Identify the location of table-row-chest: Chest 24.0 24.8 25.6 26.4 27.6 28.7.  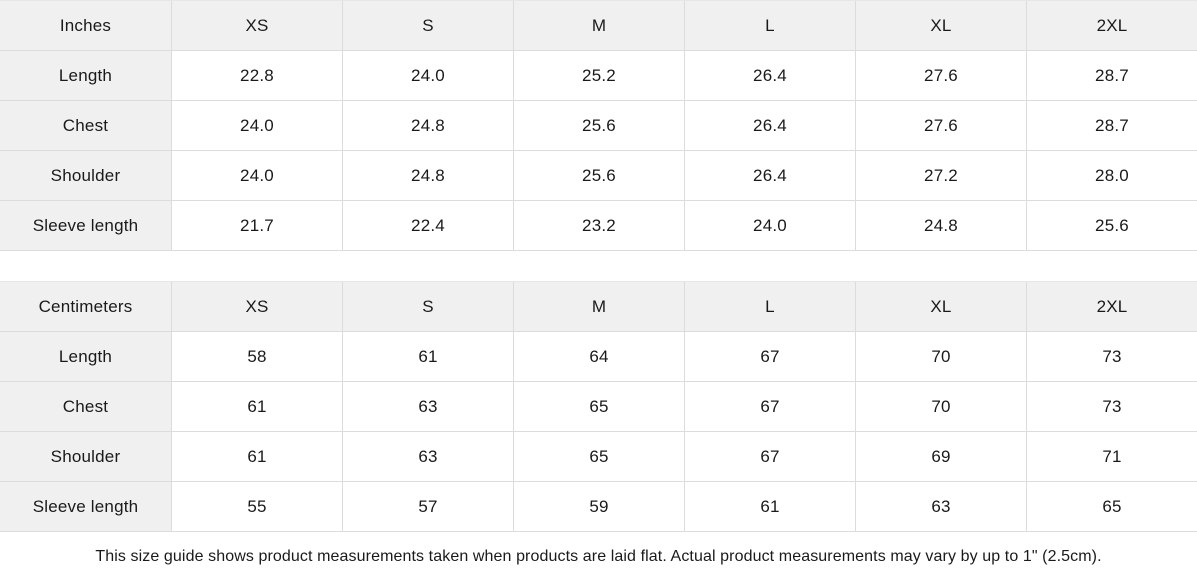
(598, 126).